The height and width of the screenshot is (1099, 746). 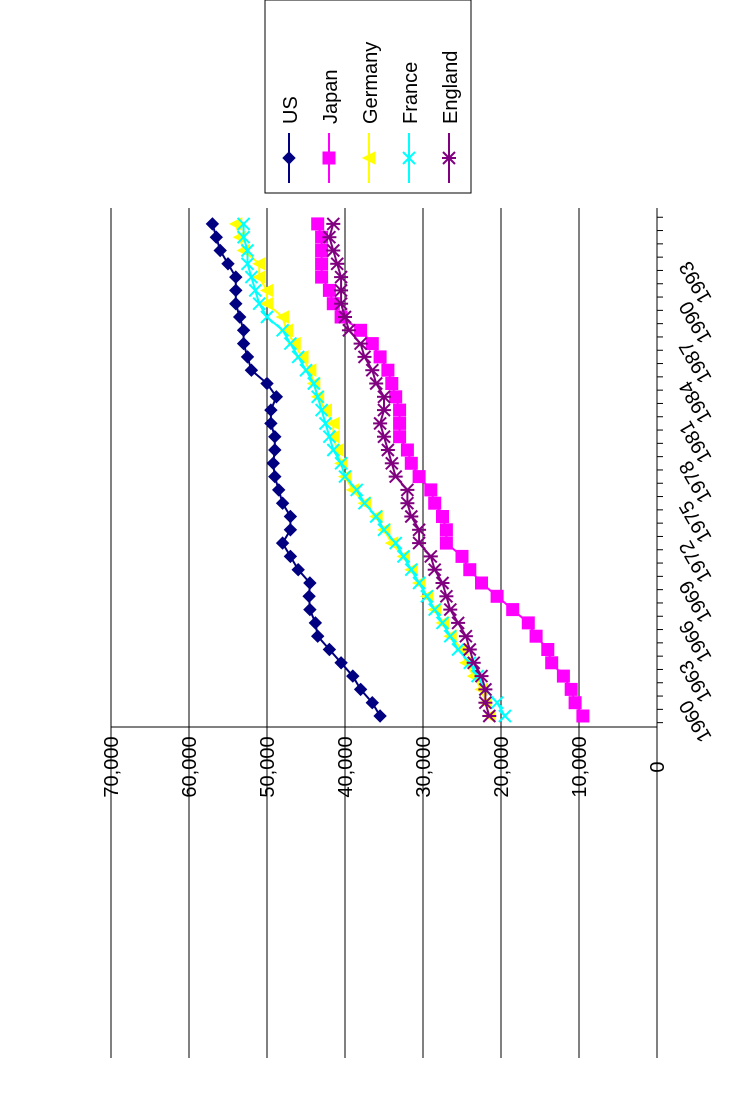 I want to click on legend-label: France, so click(x=411, y=93).